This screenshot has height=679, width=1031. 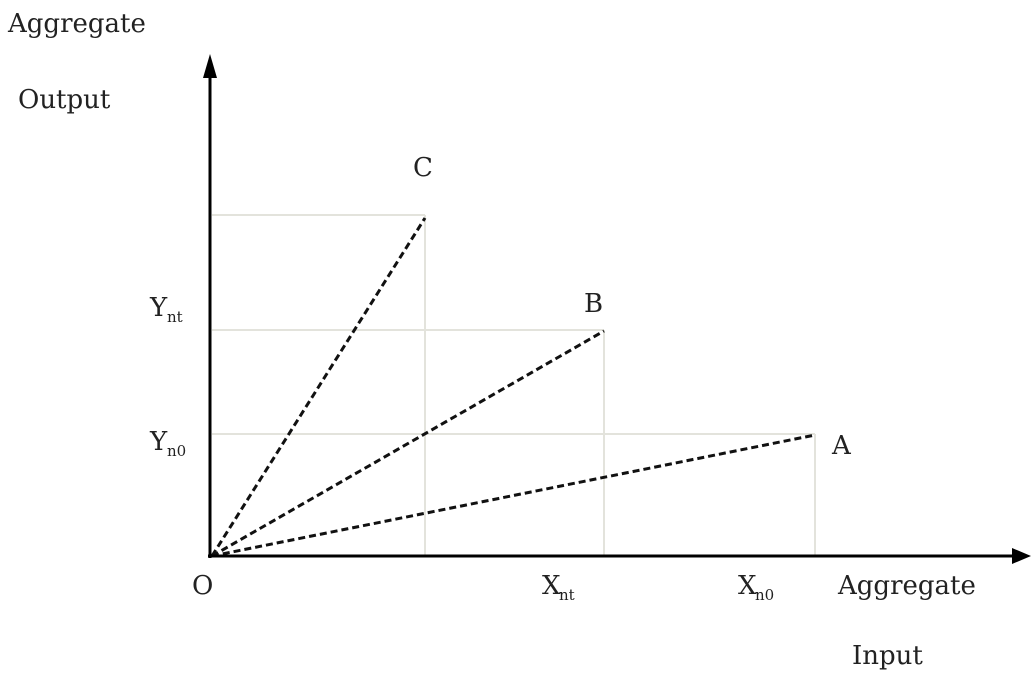 I want to click on x-tick-xnt: X nt, so click(x=558, y=587).